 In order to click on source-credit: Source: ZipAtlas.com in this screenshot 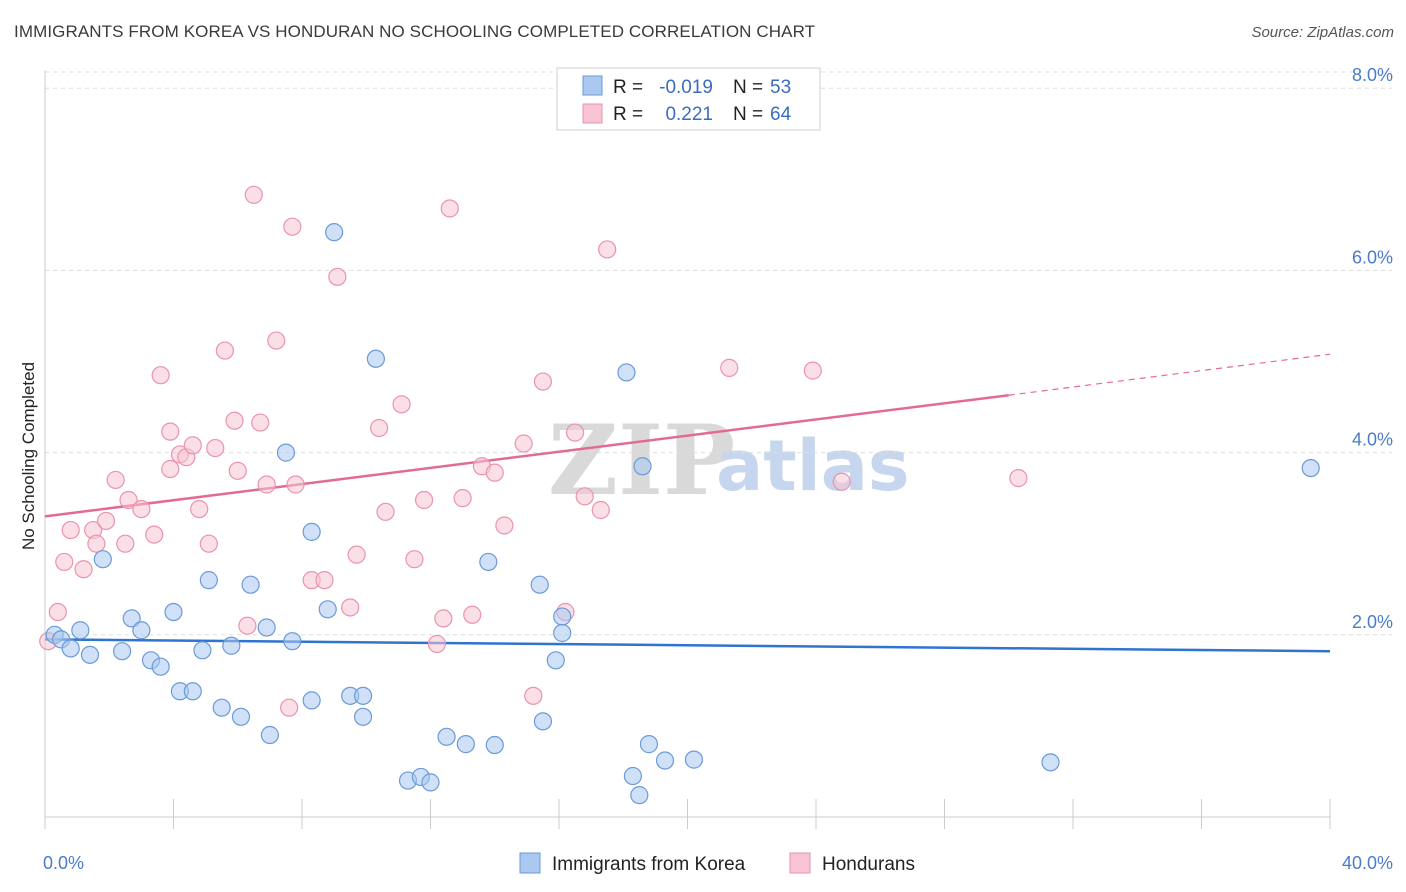, I will do `click(1322, 32)`.